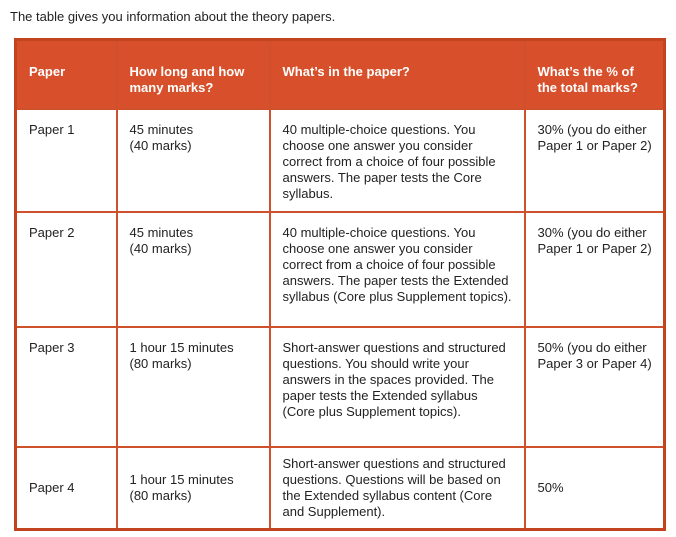 Image resolution: width=676 pixels, height=537 pixels. Describe the element at coordinates (594, 488) in the screenshot. I see `percent-cell: 50%` at that location.